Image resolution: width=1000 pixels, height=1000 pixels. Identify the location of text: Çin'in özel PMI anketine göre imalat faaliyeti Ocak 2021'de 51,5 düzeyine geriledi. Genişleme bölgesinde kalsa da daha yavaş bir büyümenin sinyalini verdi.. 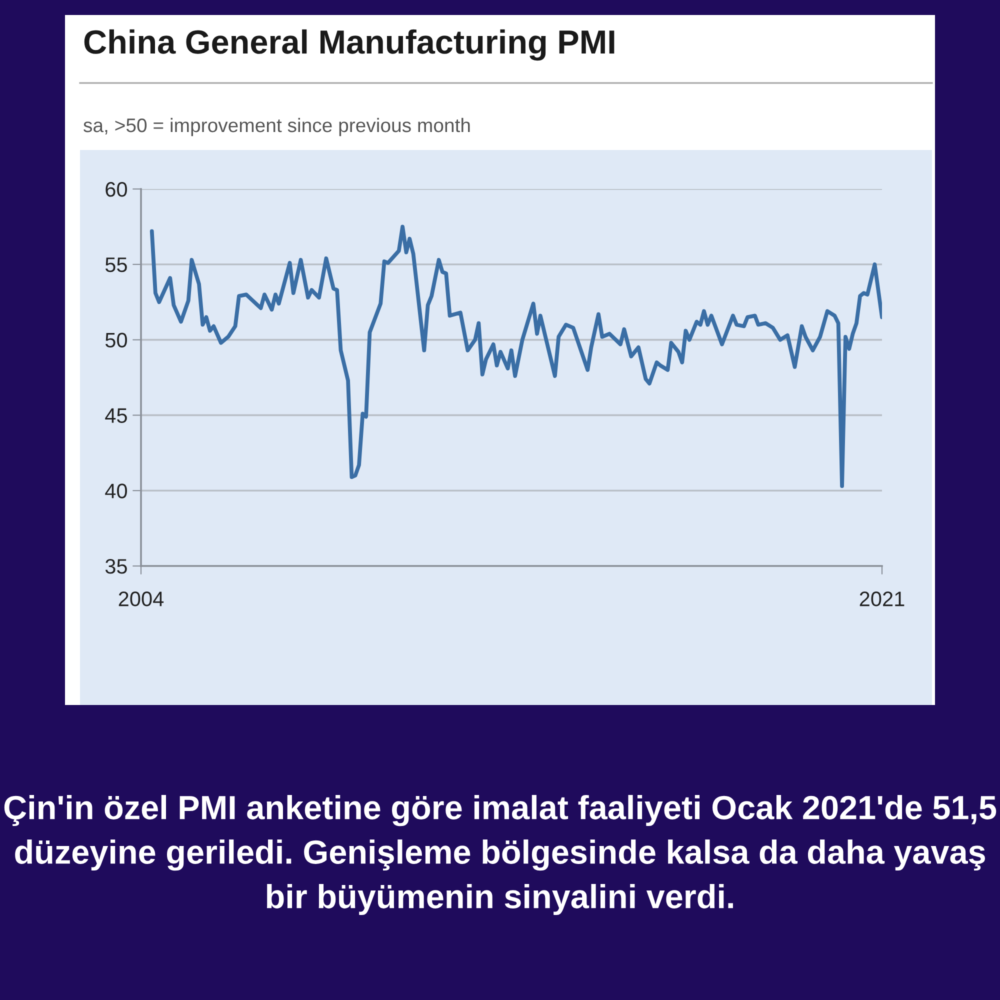
(500, 855).